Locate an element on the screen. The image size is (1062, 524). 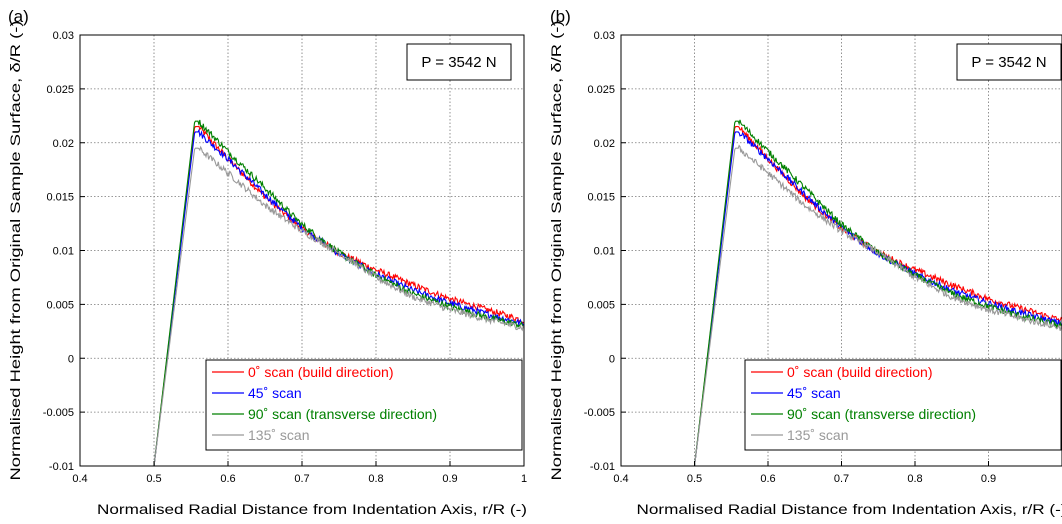
x-tick-label: 1 is located at coordinates (524, 479).